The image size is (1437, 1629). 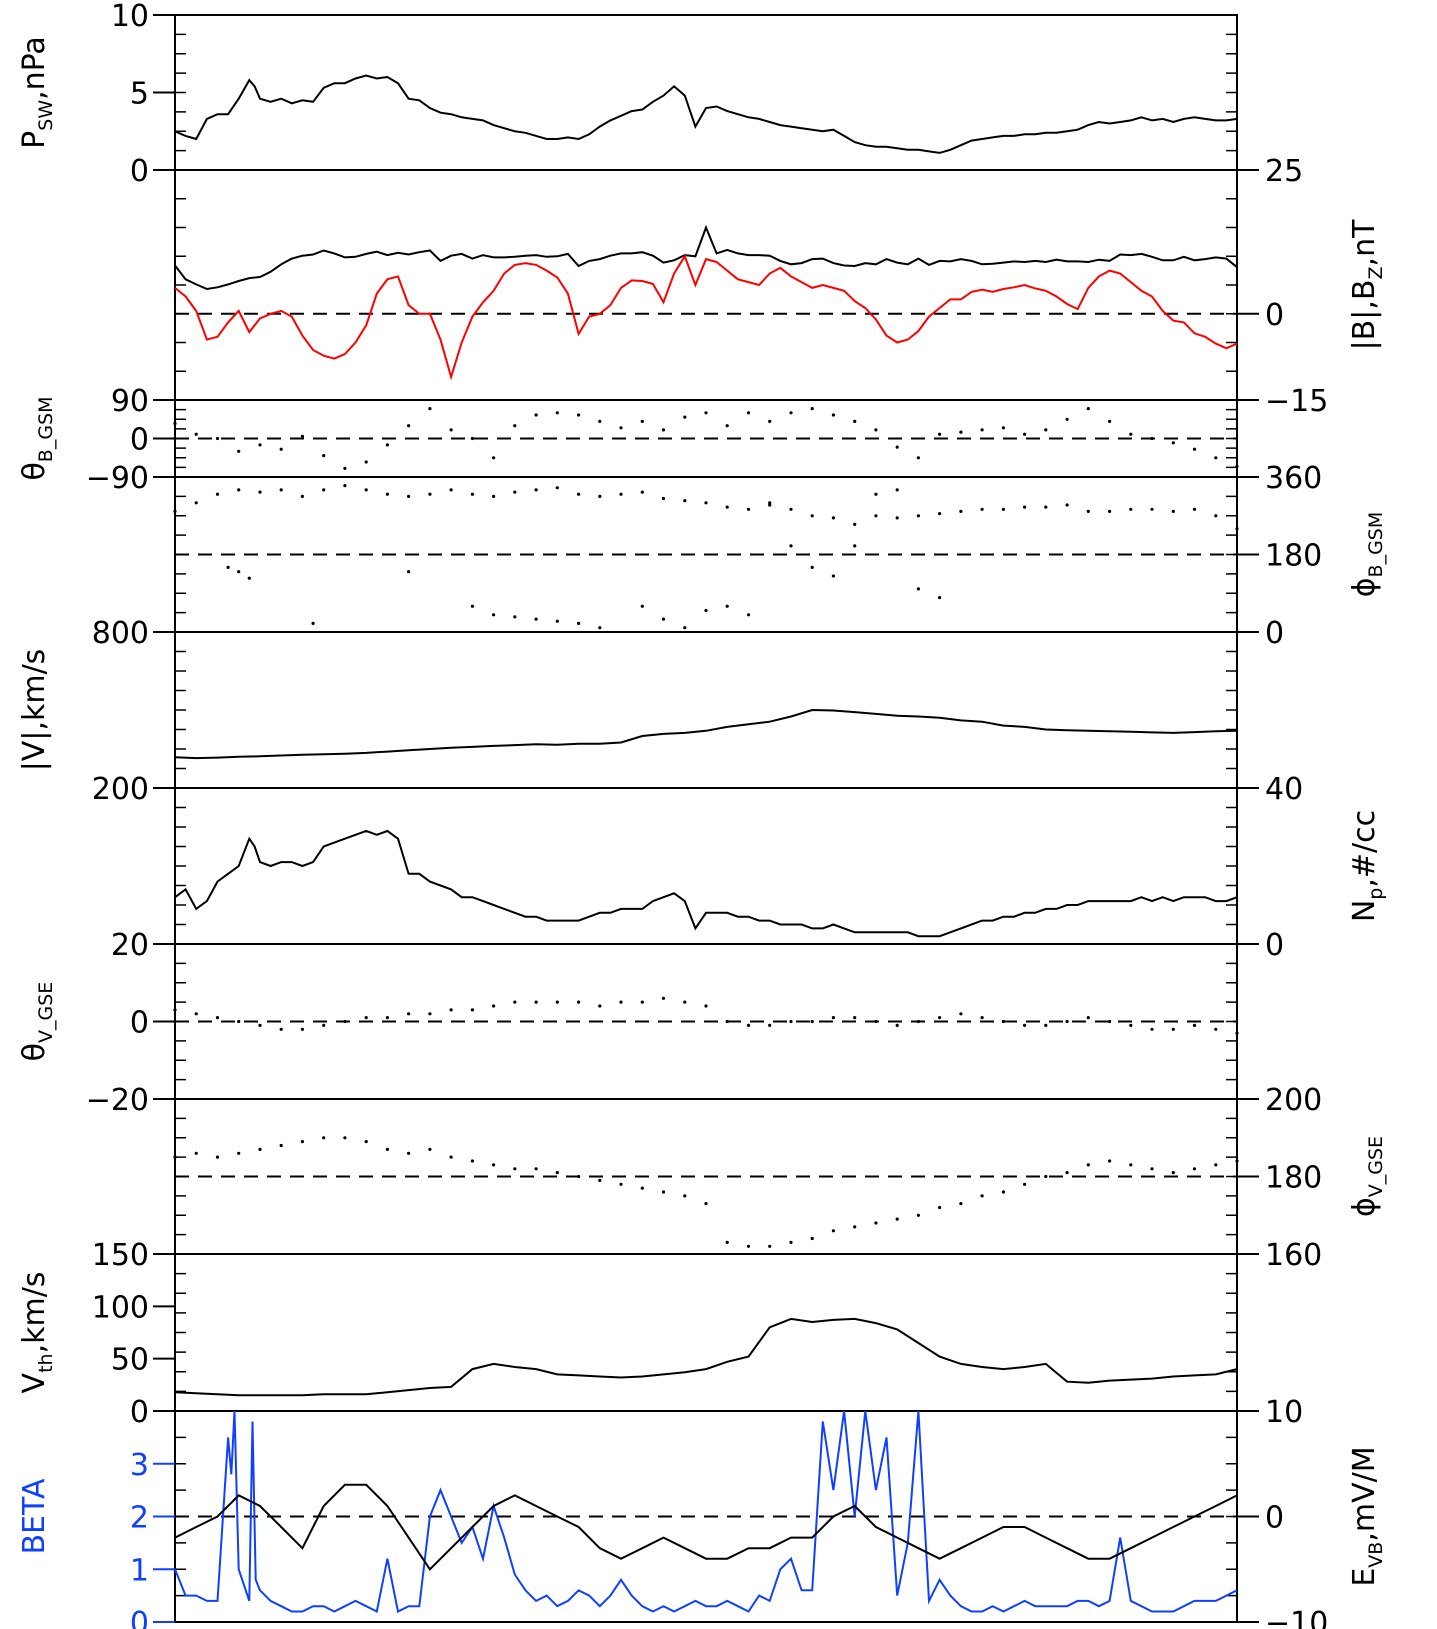 I want to click on series-line-black, so click(x=706, y=257).